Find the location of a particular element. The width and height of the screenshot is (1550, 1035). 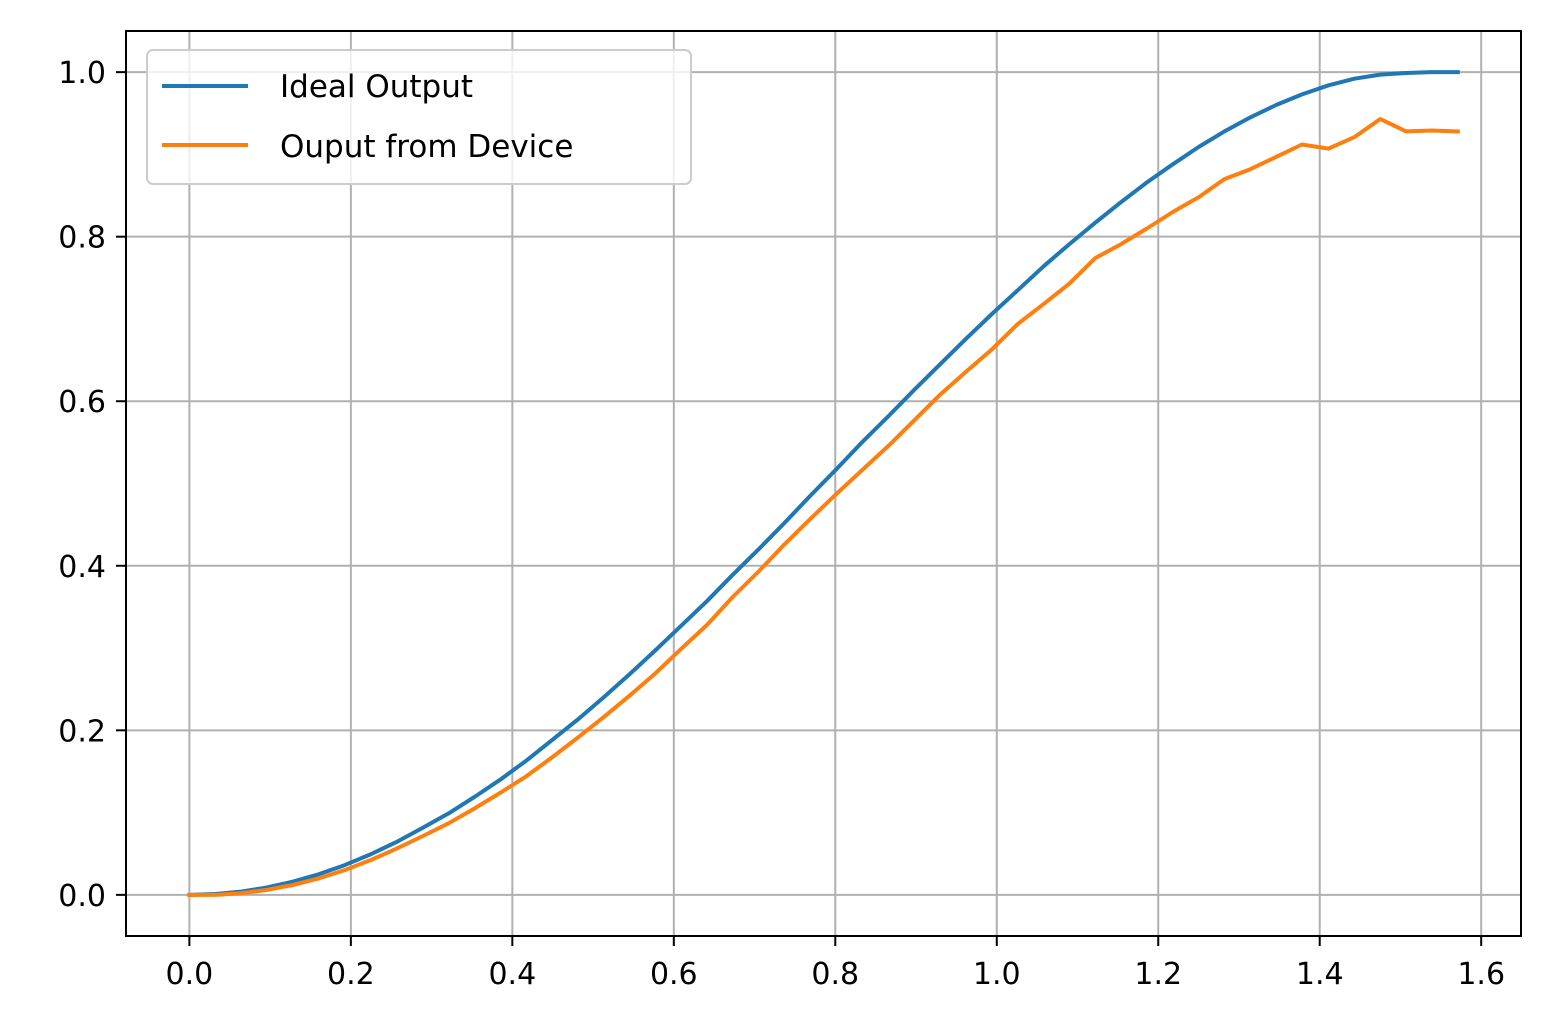

x-tick-label: 0.8 is located at coordinates (835, 974).